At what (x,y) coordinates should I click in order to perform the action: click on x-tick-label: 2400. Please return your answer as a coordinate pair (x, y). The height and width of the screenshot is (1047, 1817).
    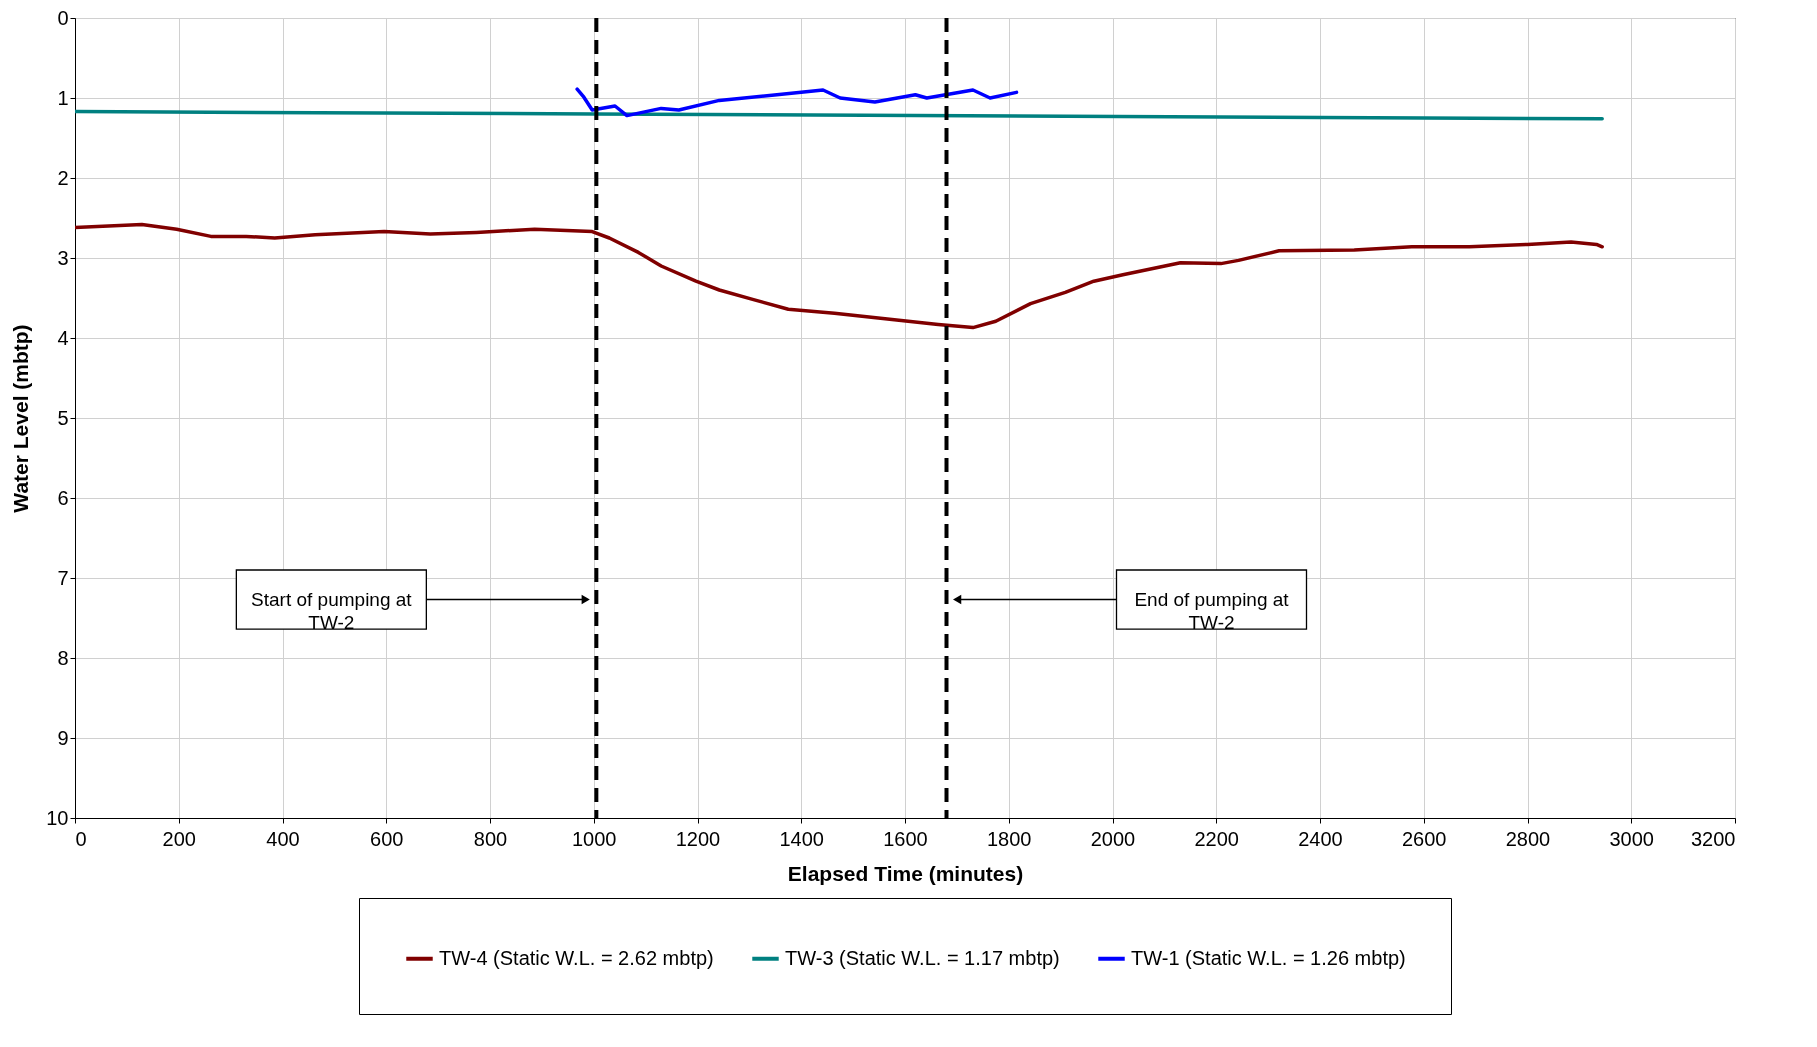
    Looking at the image, I should click on (1320, 838).